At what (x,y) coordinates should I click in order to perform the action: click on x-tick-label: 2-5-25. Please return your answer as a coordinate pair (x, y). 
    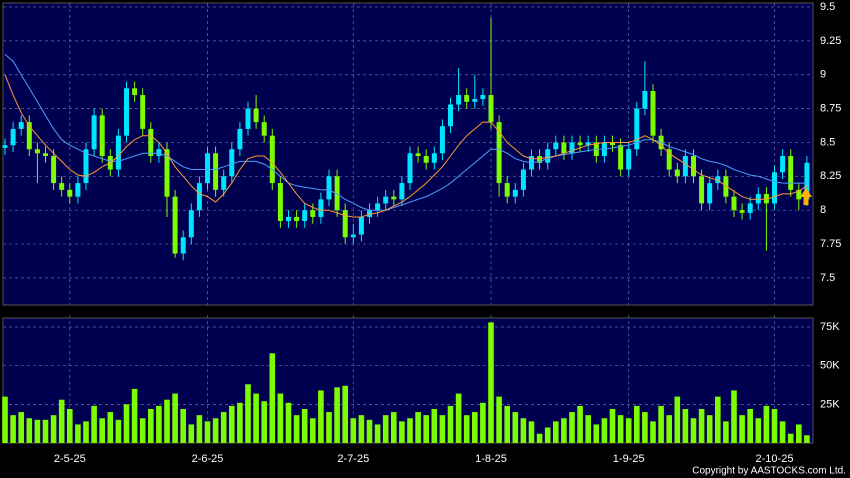
    Looking at the image, I should click on (70, 459).